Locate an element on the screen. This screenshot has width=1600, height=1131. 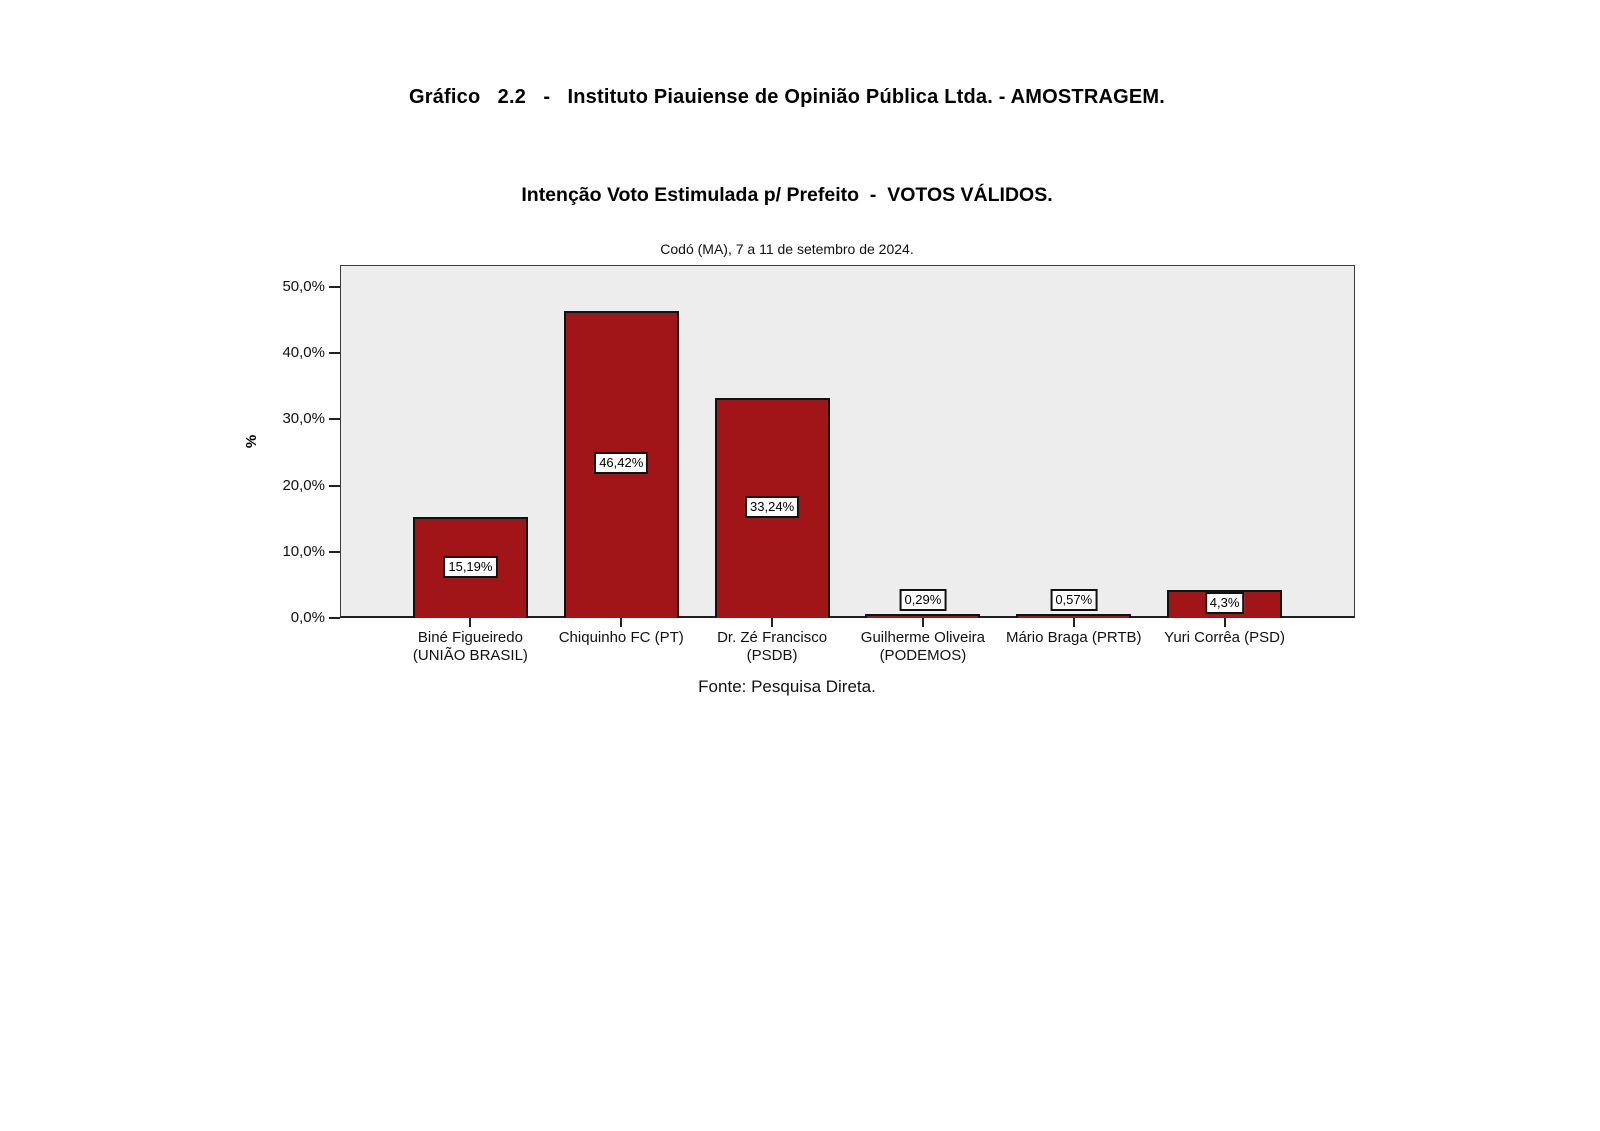
x-category-label: Mário Braga (PRTB) is located at coordinates (1074, 638).